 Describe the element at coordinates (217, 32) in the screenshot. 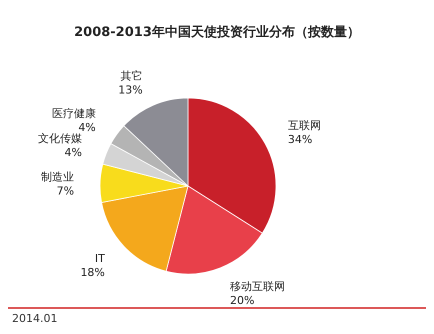

I see `chart-title: 2008-2013年中国天使投资行业分布（按数量）` at that location.